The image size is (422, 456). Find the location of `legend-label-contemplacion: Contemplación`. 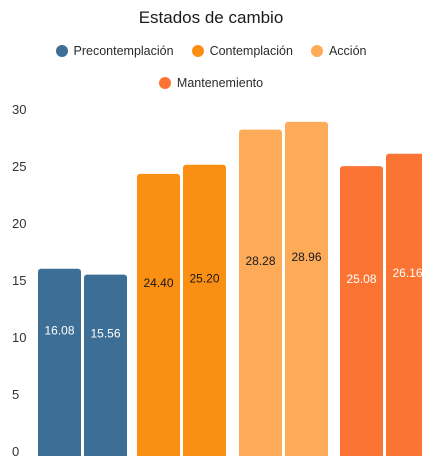

legend-label-contemplacion: Contemplación is located at coordinates (251, 51).